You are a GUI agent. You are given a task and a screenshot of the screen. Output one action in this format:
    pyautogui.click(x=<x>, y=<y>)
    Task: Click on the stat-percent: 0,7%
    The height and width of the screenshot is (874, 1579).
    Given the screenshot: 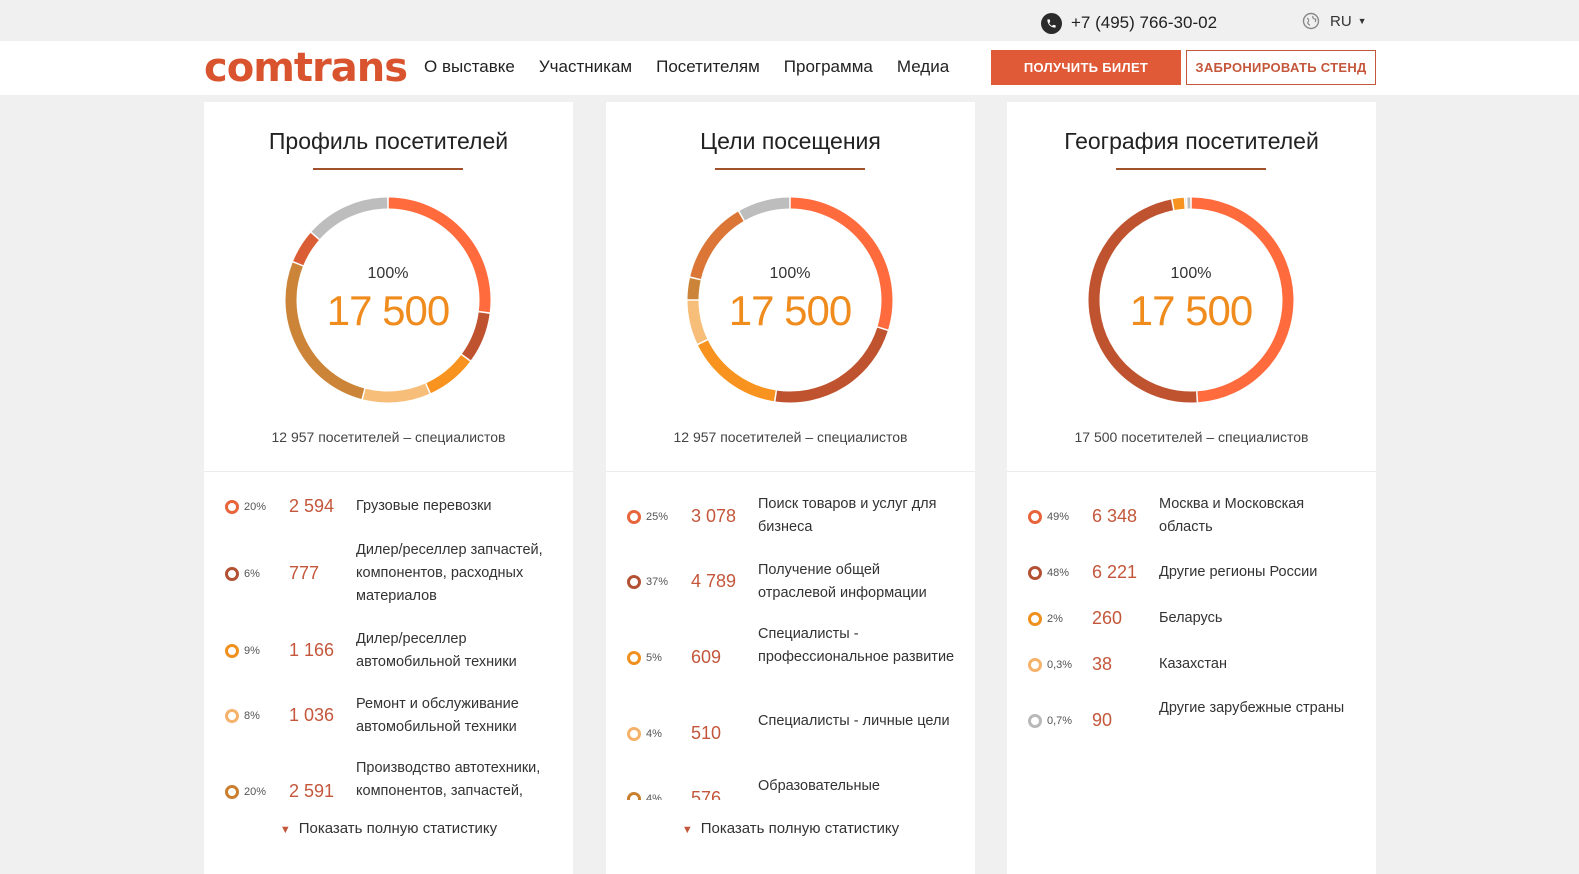 What is the action you would take?
    pyautogui.click(x=1060, y=721)
    